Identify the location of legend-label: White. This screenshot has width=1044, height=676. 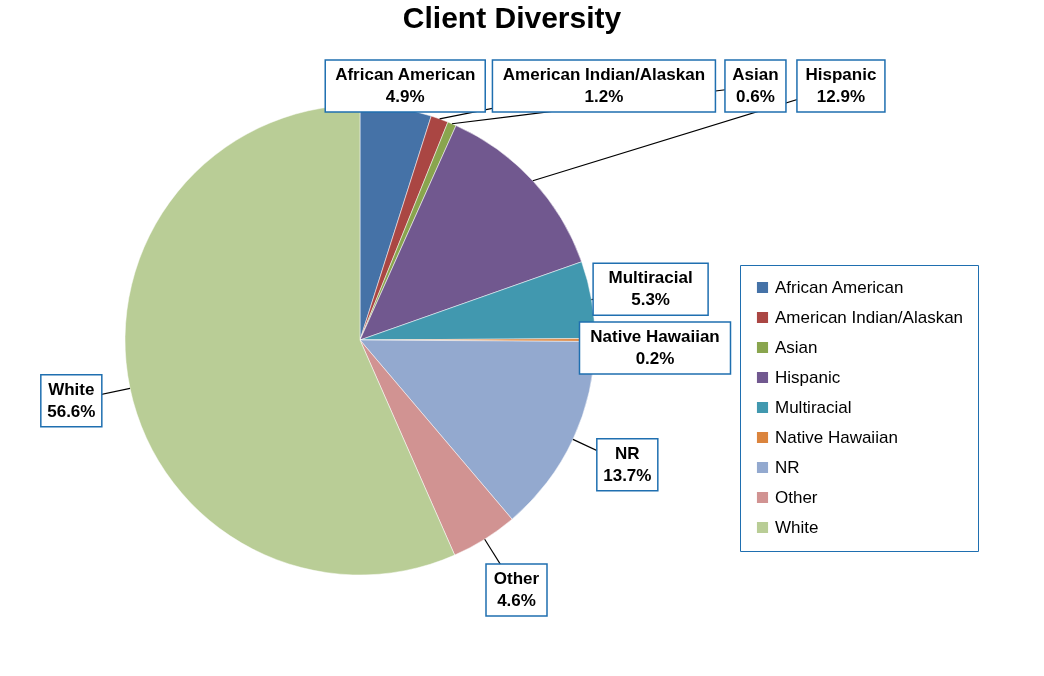
(797, 527).